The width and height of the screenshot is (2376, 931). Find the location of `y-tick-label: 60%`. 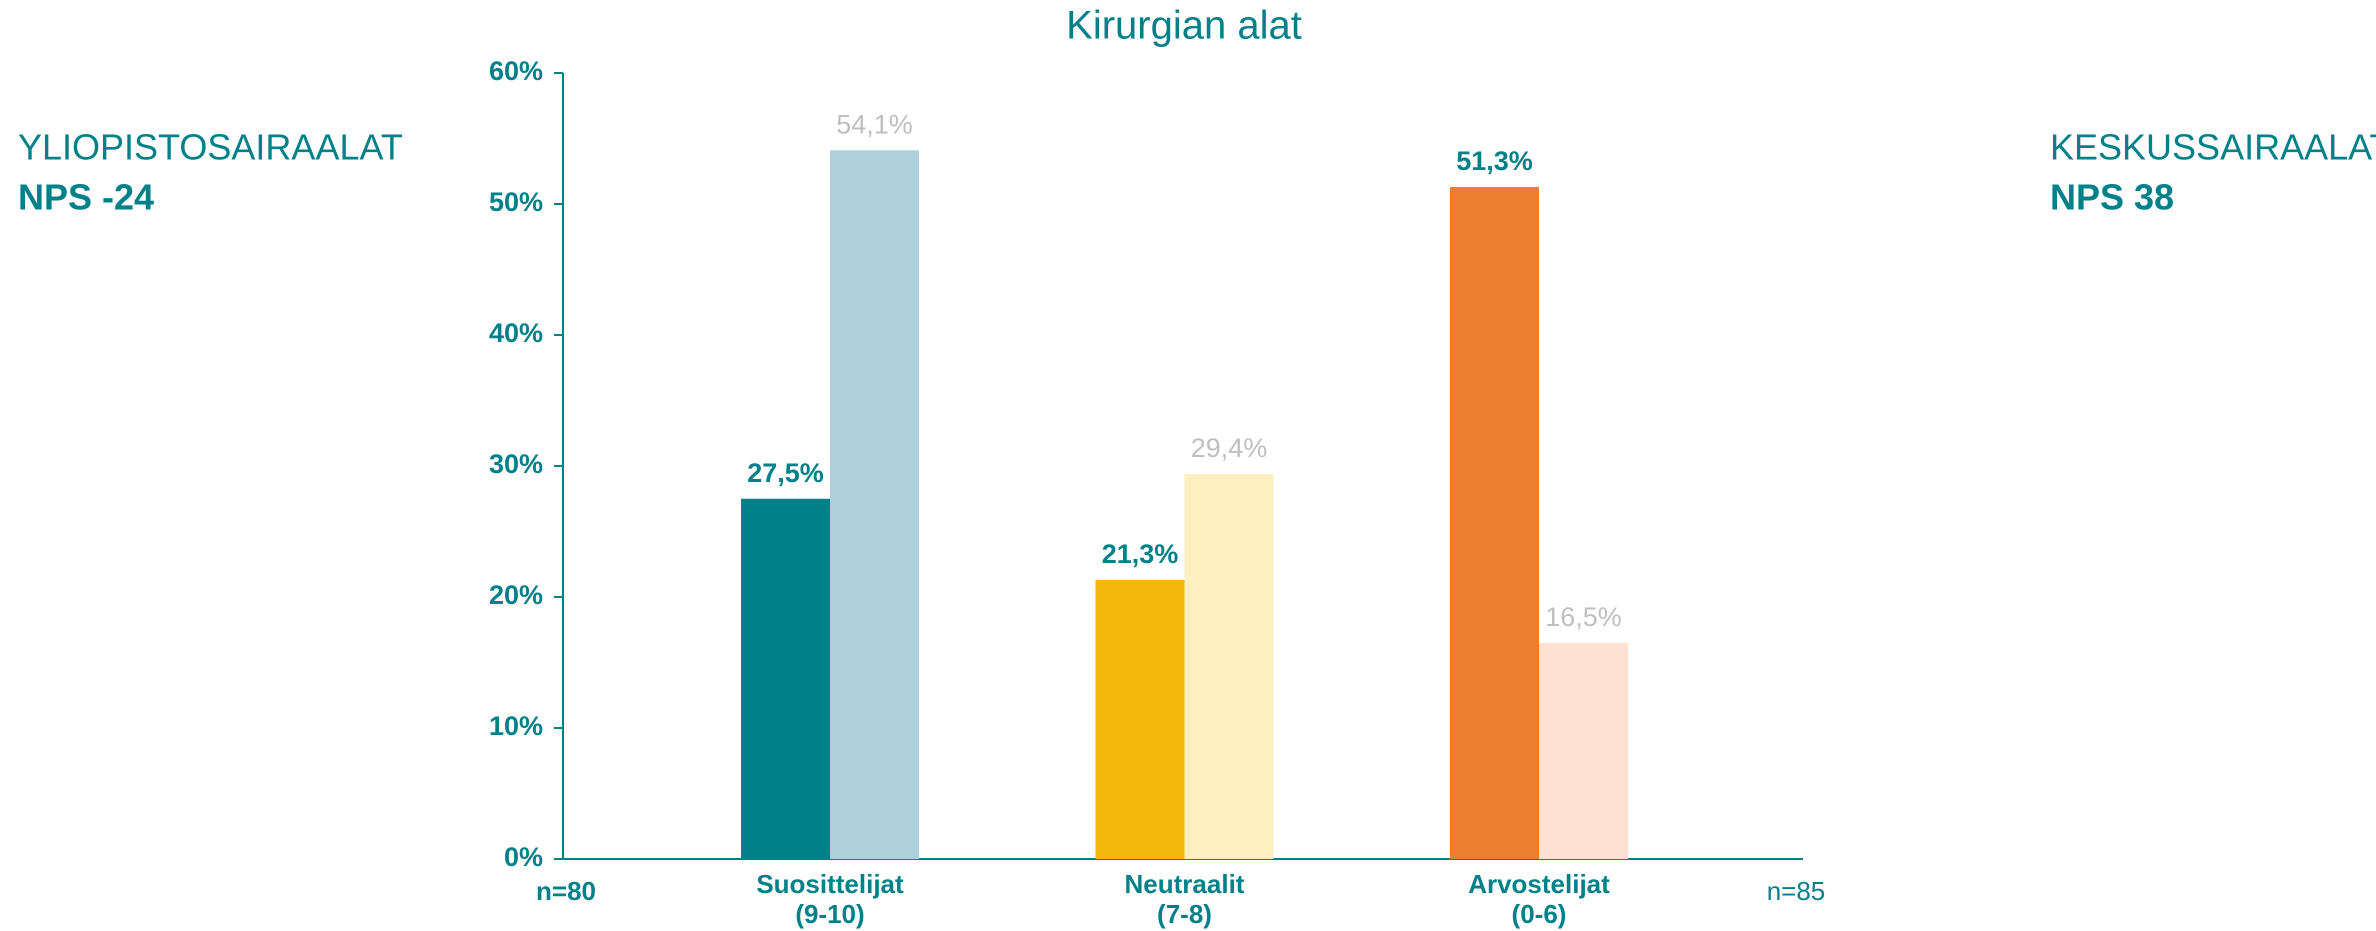

y-tick-label: 60% is located at coordinates (516, 71).